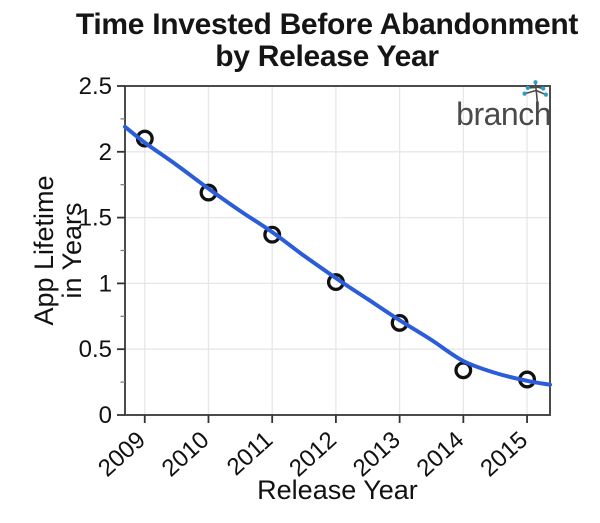  What do you see at coordinates (327, 56) in the screenshot?
I see `chart-title-line2: by Release Year` at bounding box center [327, 56].